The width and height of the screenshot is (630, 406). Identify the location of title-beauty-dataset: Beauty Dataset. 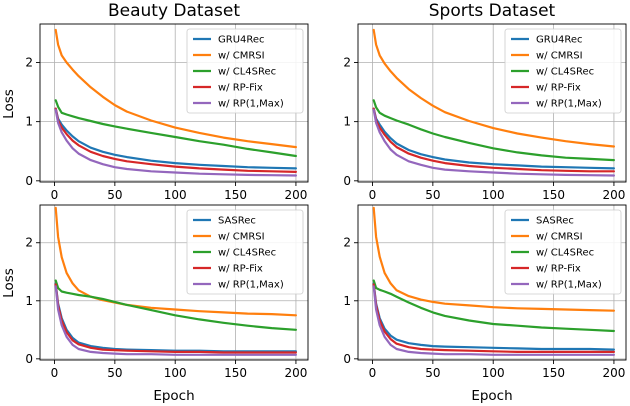
(174, 11).